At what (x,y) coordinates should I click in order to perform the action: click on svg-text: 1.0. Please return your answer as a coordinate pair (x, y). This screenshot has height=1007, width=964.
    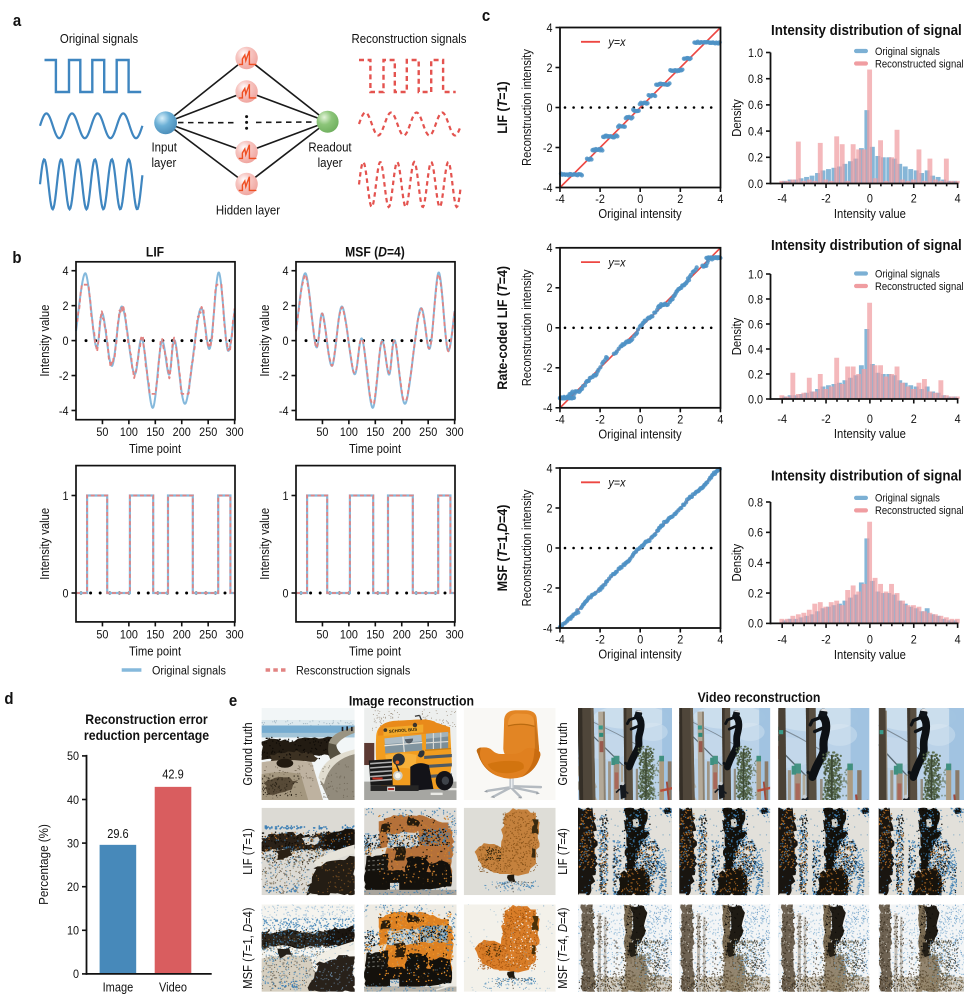
    Looking at the image, I should click on (755, 53).